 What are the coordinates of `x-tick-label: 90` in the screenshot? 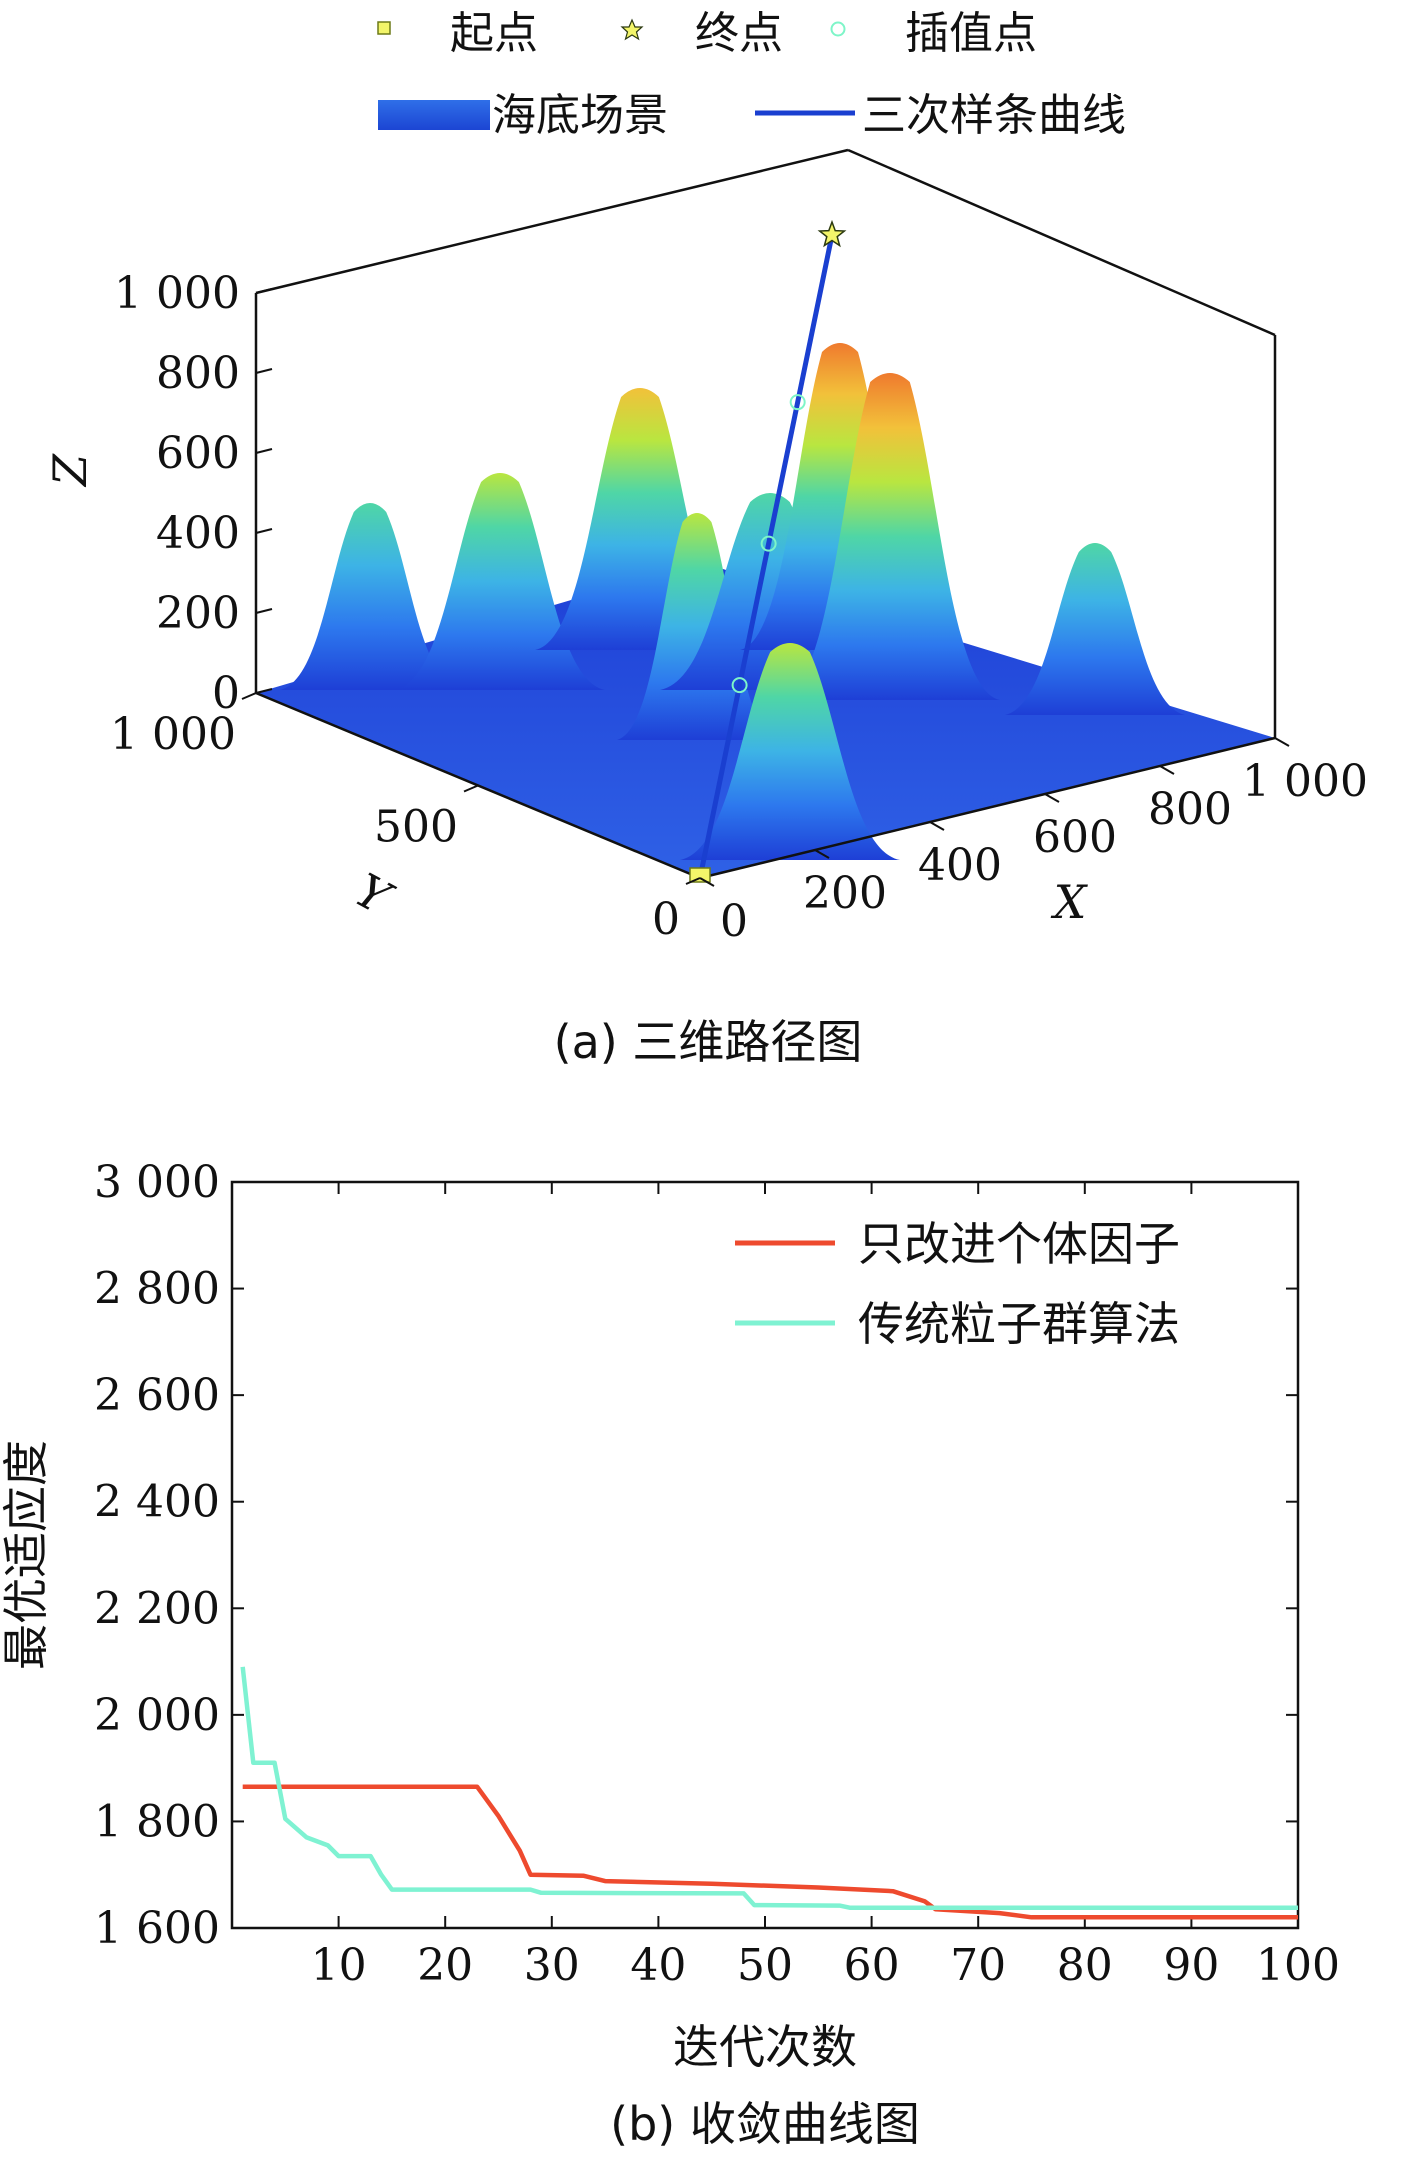 It's located at (1191, 1965).